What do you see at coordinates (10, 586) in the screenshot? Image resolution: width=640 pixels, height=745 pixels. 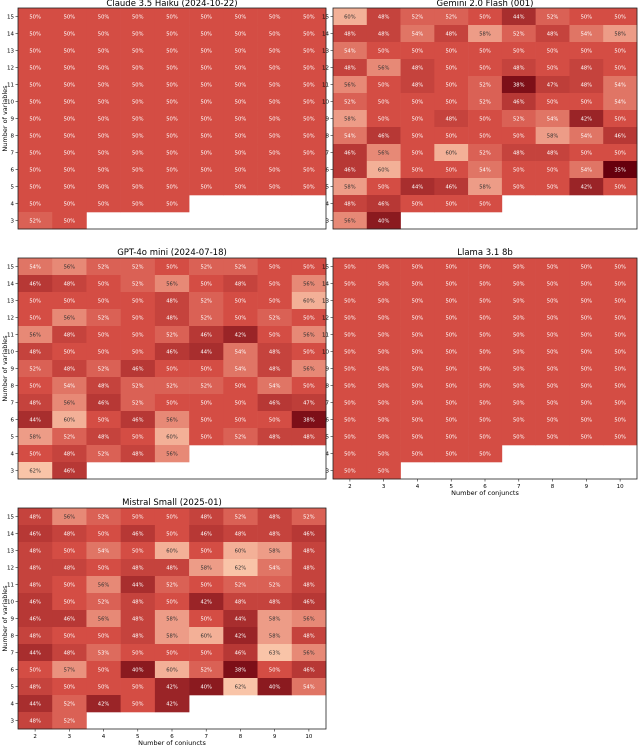 I see `y-tick-label: 11` at bounding box center [10, 586].